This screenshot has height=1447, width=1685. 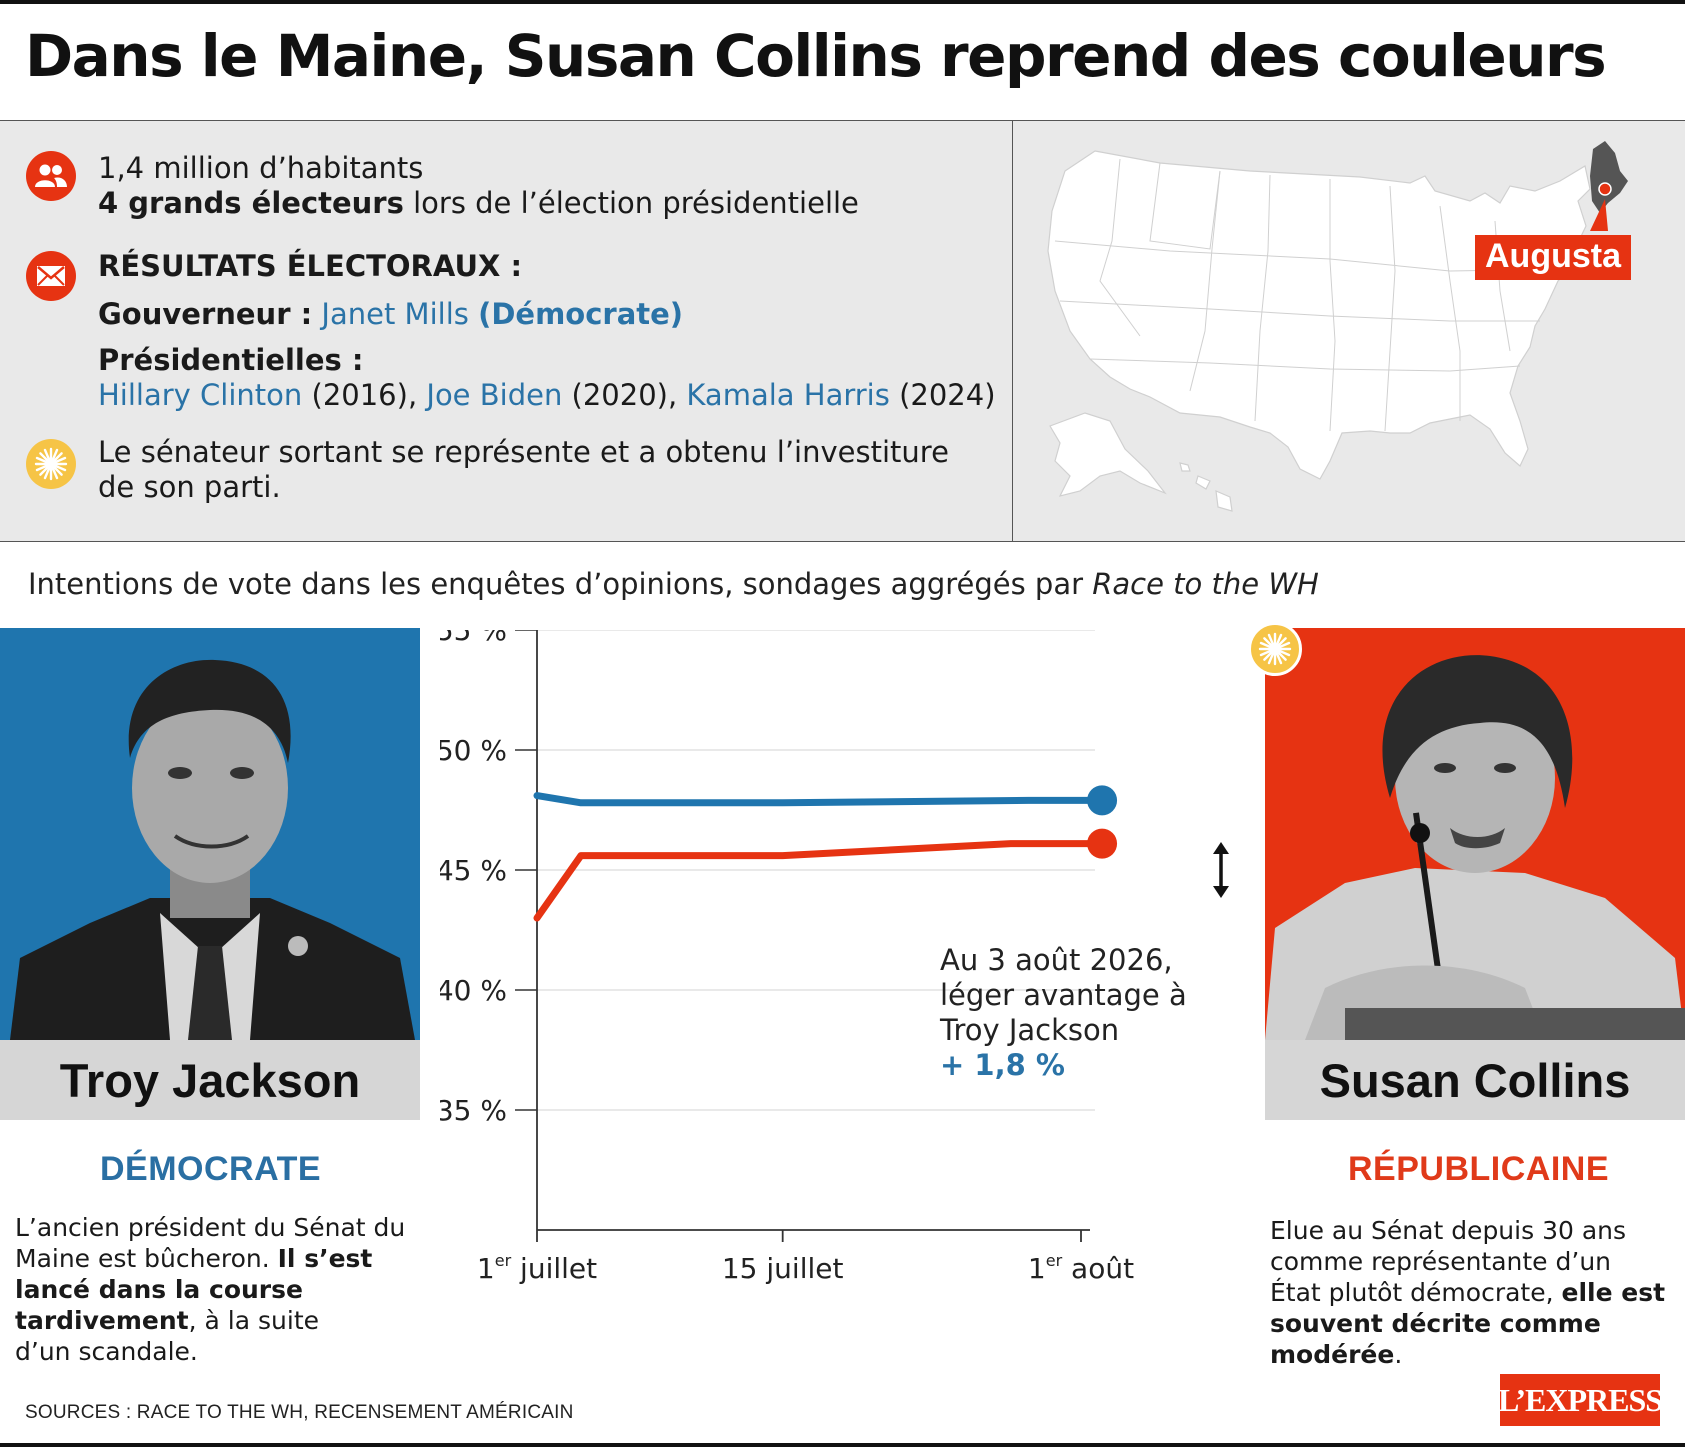 I want to click on us-map, so click(x=1337, y=326).